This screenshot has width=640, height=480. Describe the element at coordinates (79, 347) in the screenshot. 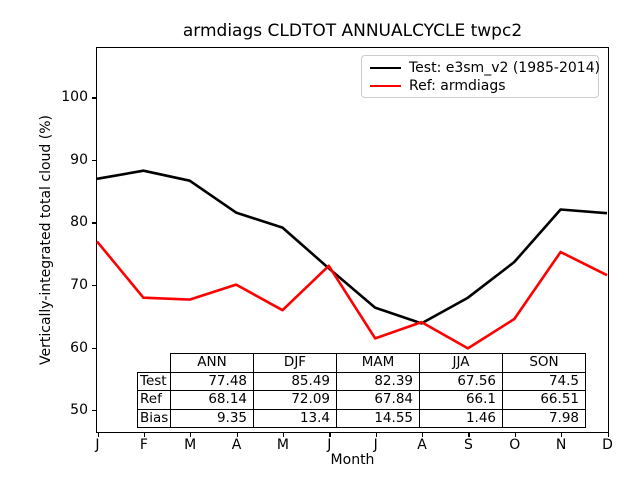

I see `y-tick-label: 60` at that location.